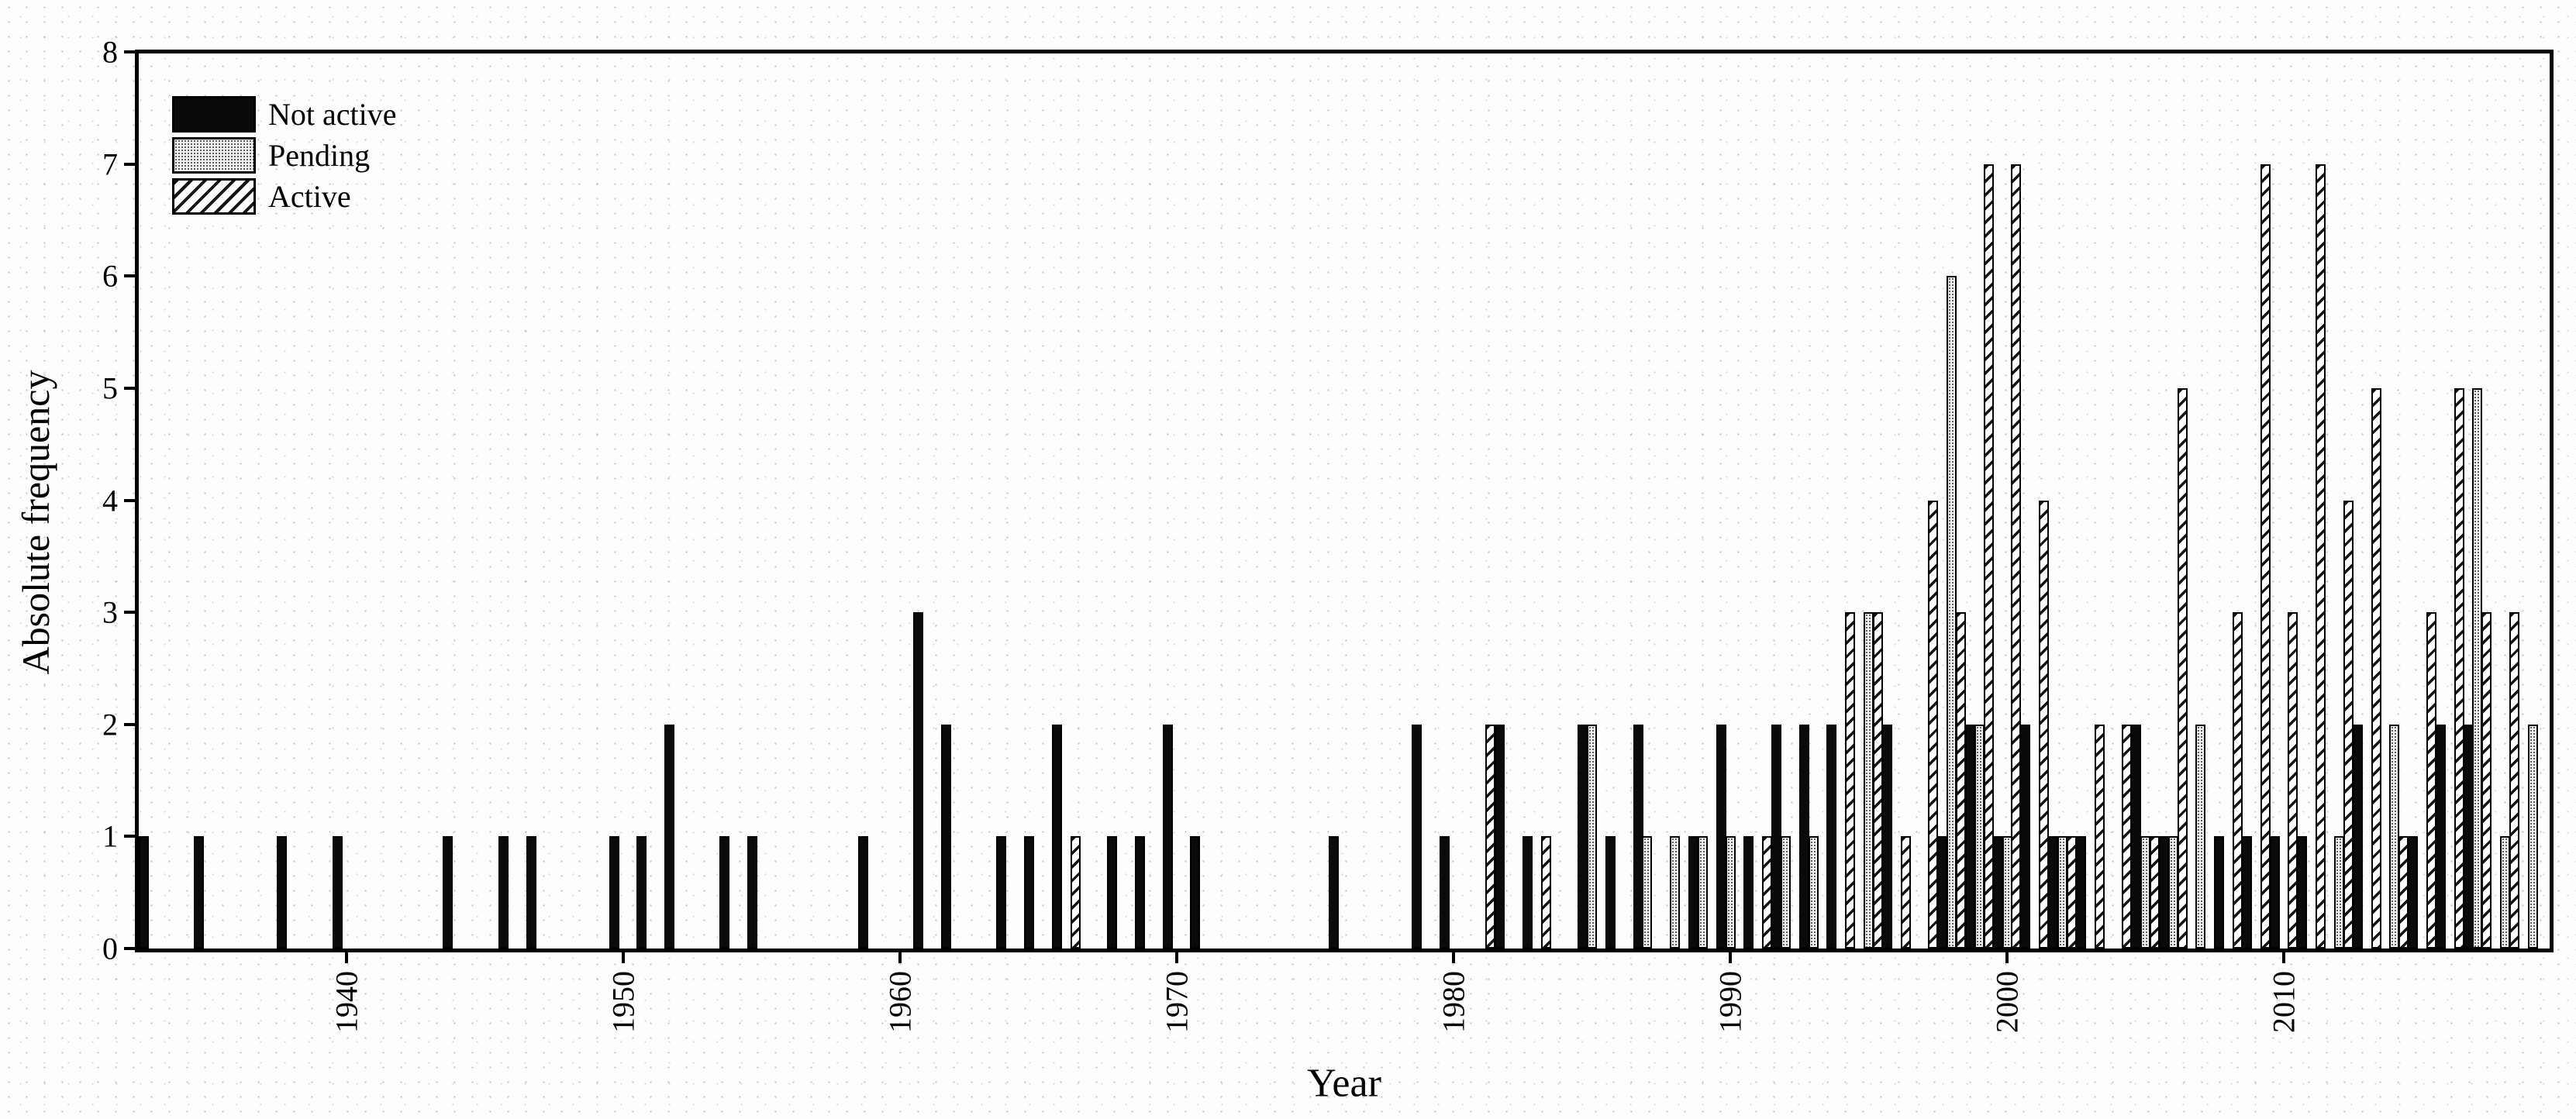 This screenshot has height=1119, width=2576. Describe the element at coordinates (1702, 892) in the screenshot. I see `bar-pending-1989` at that location.